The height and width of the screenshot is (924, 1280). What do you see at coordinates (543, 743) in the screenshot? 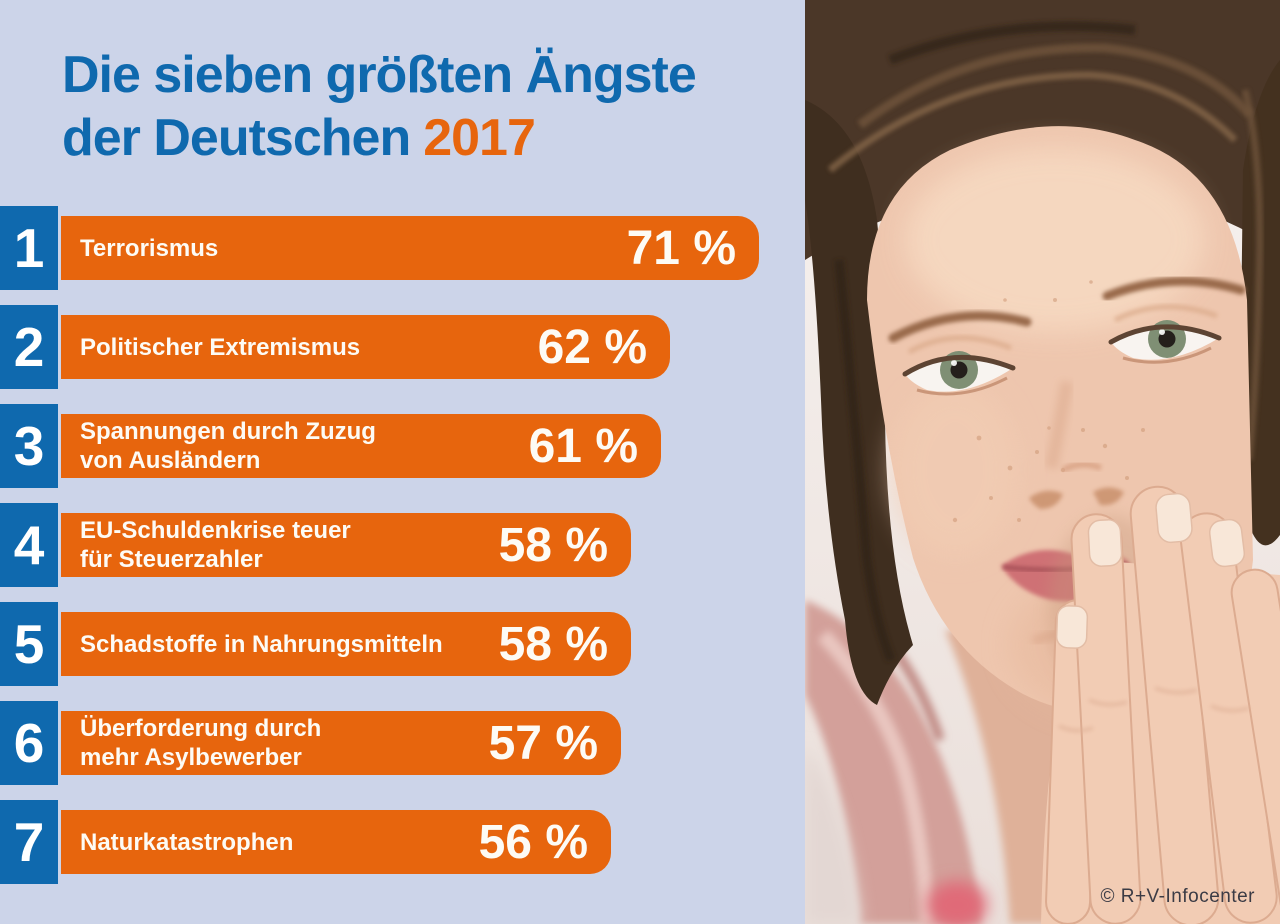
I see `fear-value: 57 %` at bounding box center [543, 743].